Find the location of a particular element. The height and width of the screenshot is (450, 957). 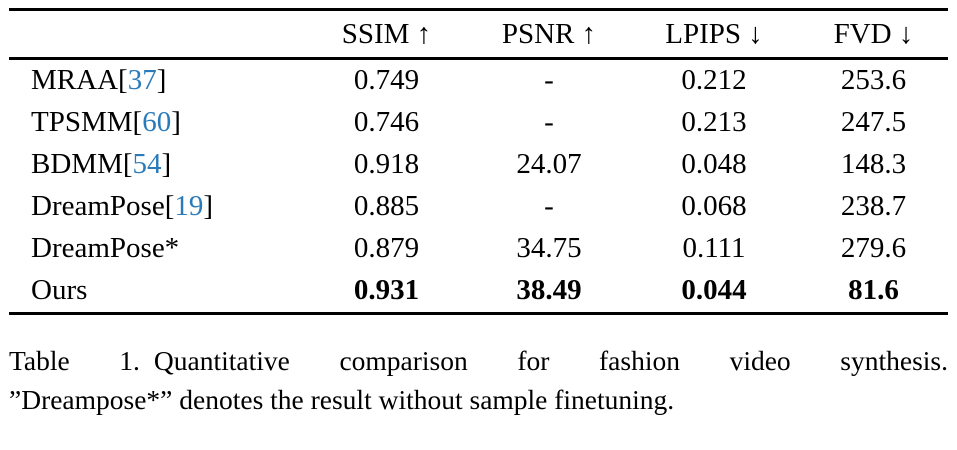

citation-link: 19 is located at coordinates (189, 206).